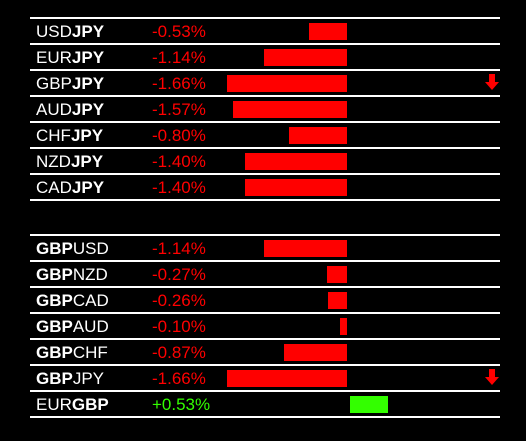 The width and height of the screenshot is (526, 441). I want to click on percent-change: -0.10%, so click(179, 326).